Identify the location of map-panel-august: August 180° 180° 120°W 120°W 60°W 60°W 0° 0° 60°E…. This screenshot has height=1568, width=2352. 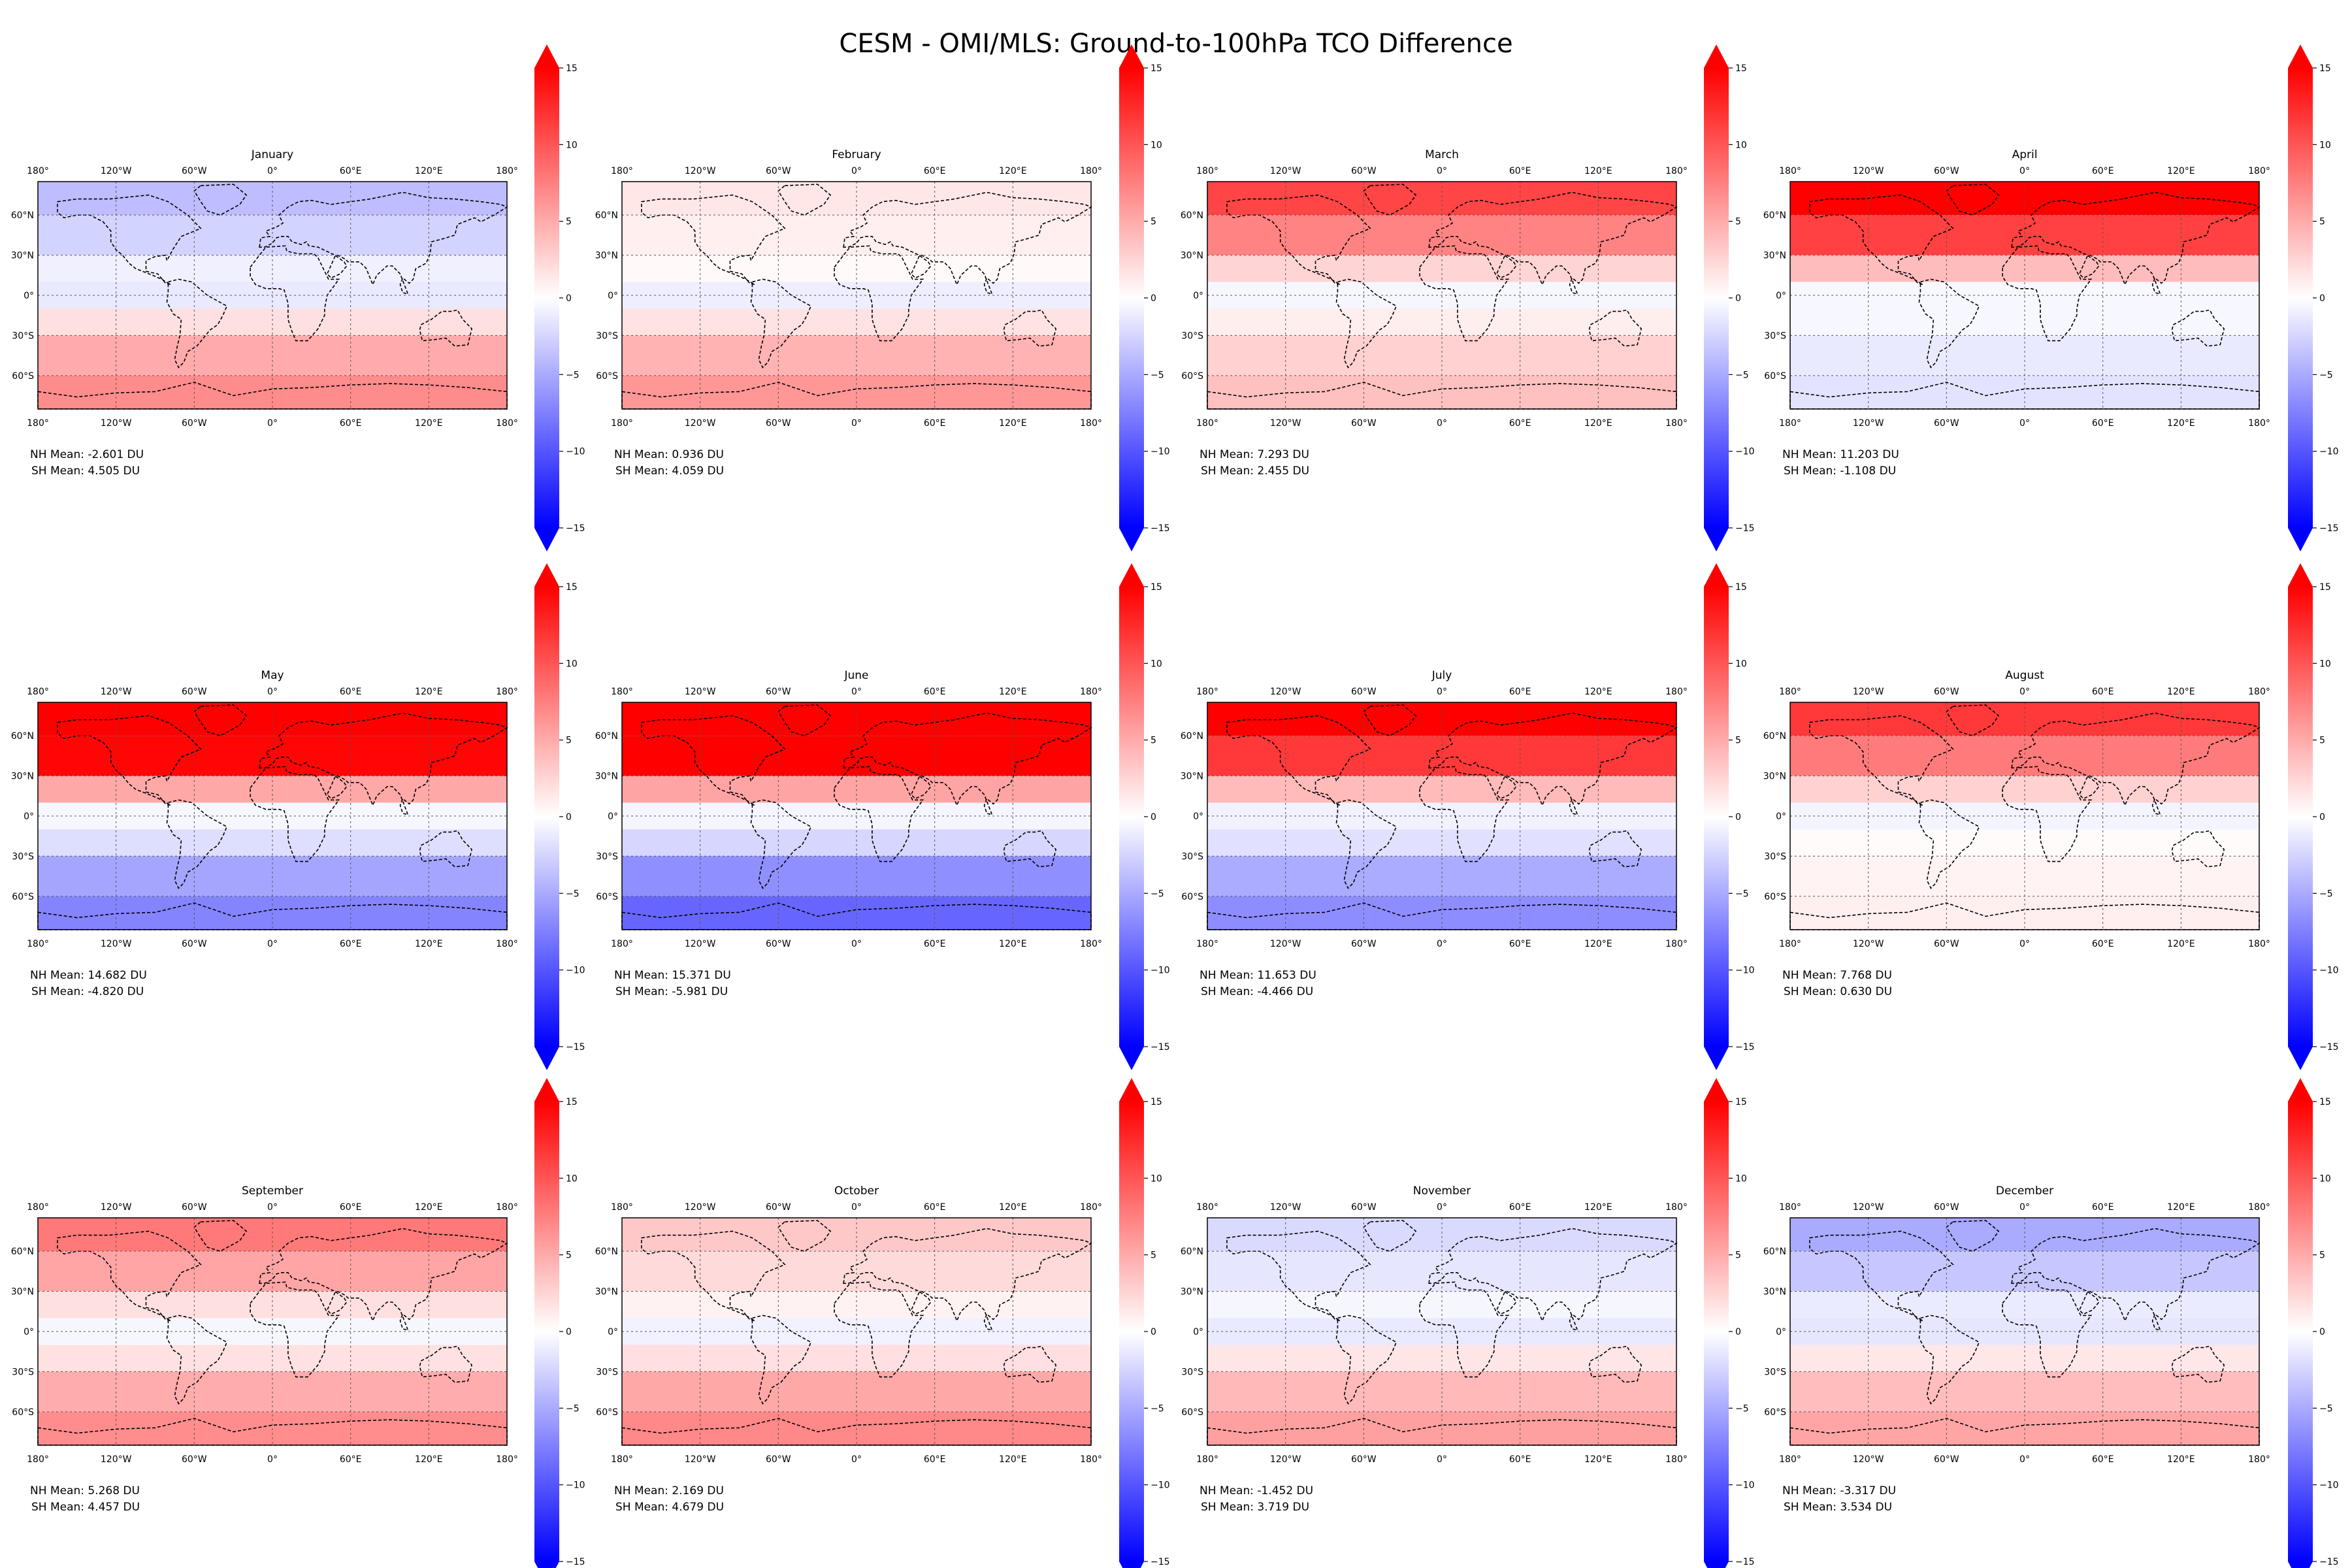
(2051, 816).